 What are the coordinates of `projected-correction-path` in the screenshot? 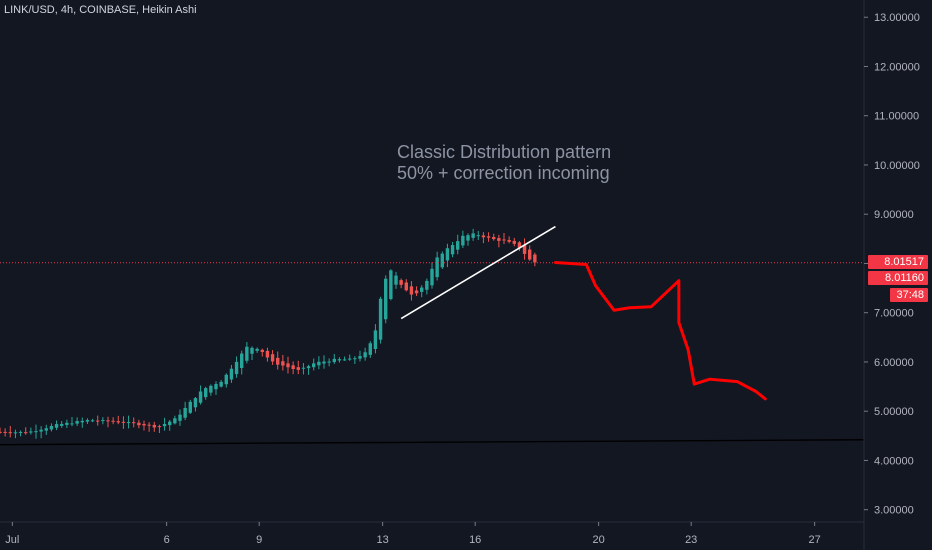 It's located at (660, 330).